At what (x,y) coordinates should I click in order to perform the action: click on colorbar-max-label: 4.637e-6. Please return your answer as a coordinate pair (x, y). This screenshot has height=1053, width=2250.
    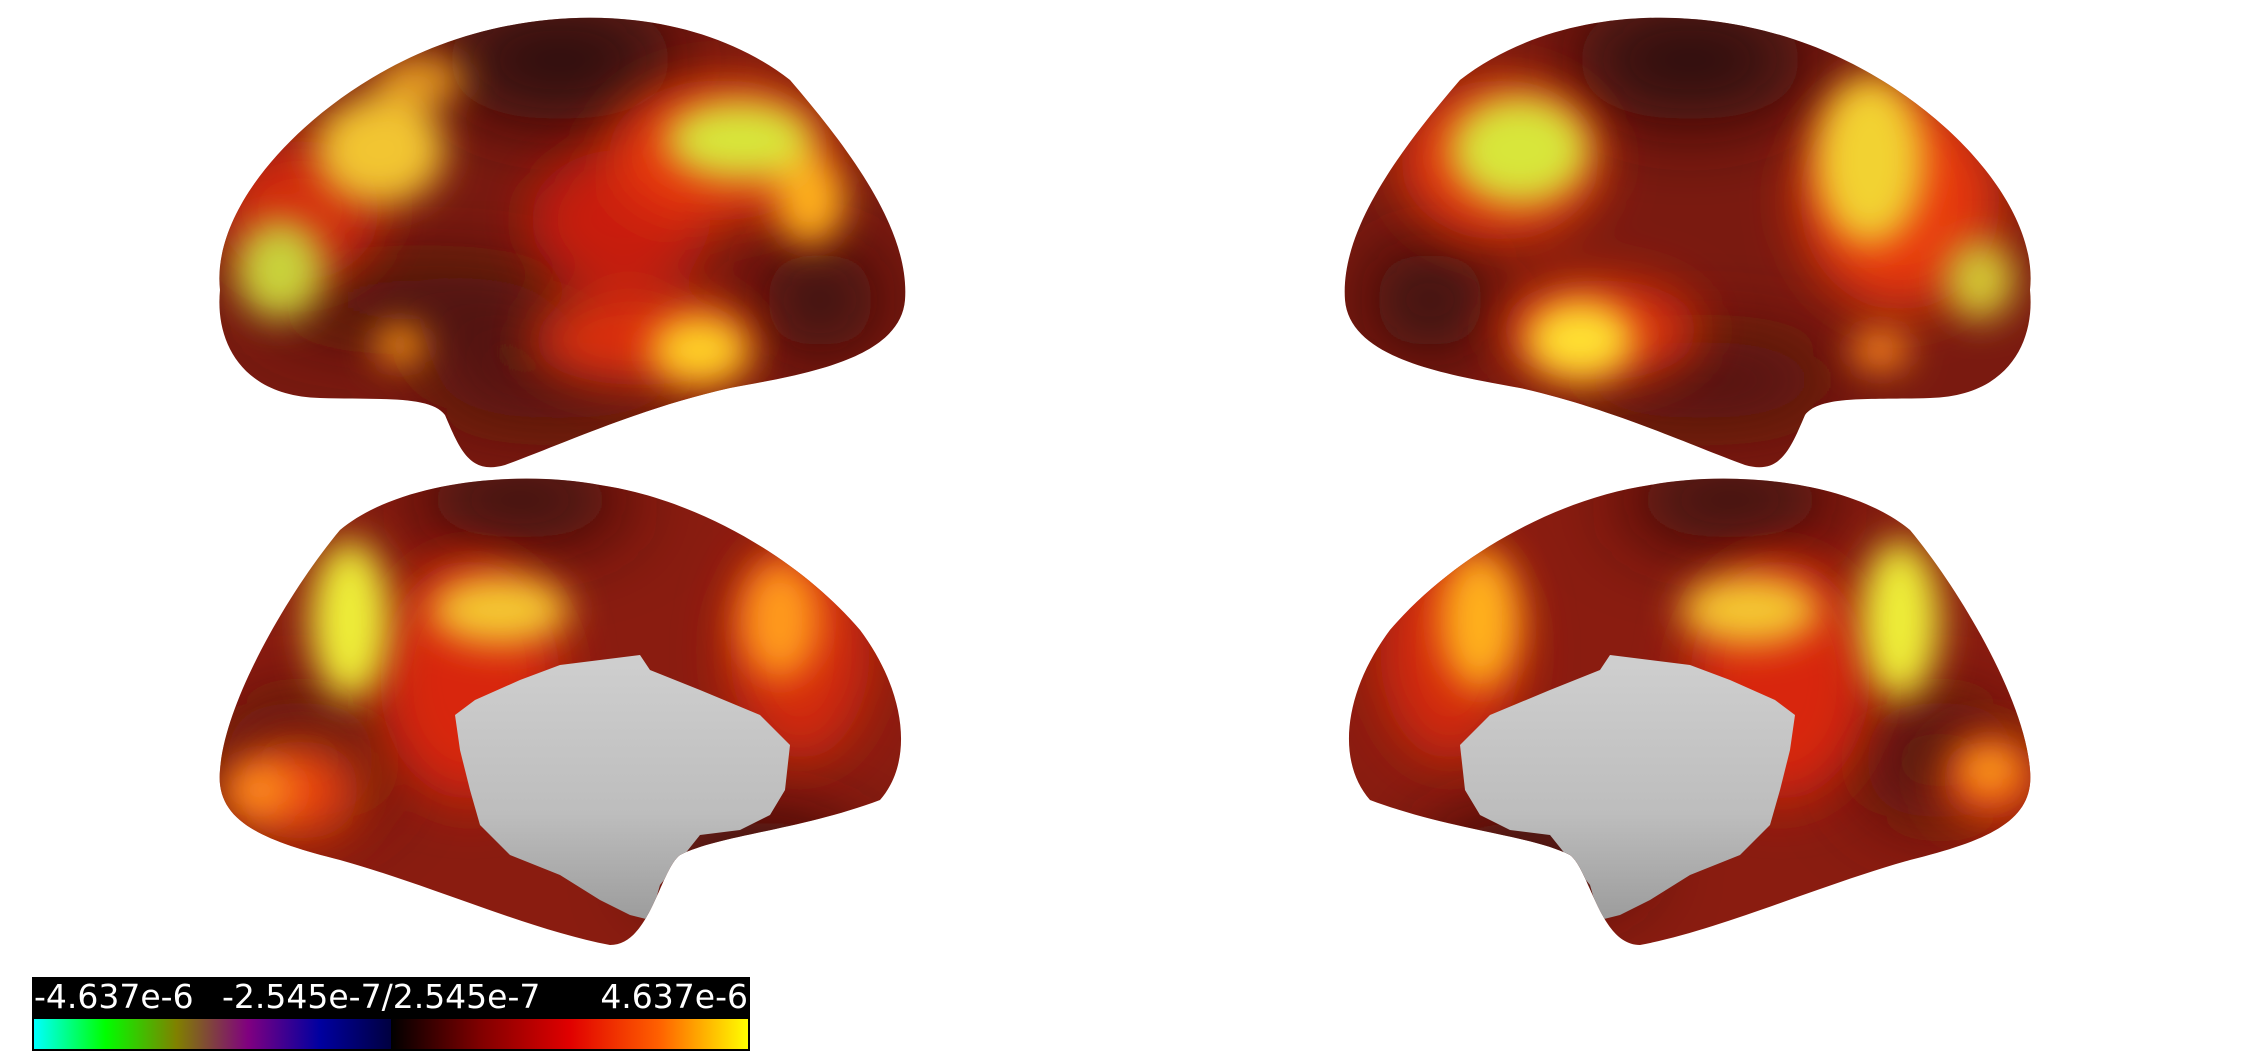
    Looking at the image, I should click on (674, 996).